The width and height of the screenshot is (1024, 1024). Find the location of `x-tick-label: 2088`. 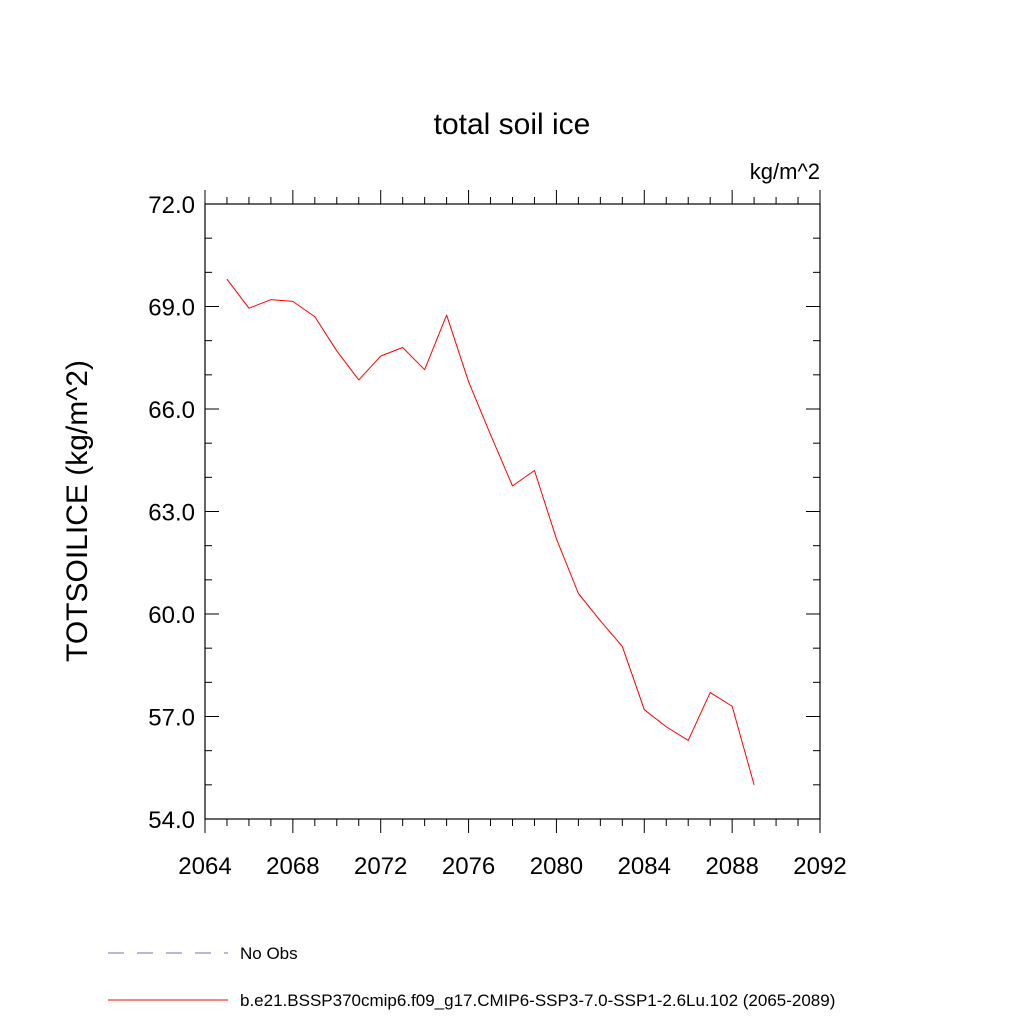

x-tick-label: 2088 is located at coordinates (731, 866).